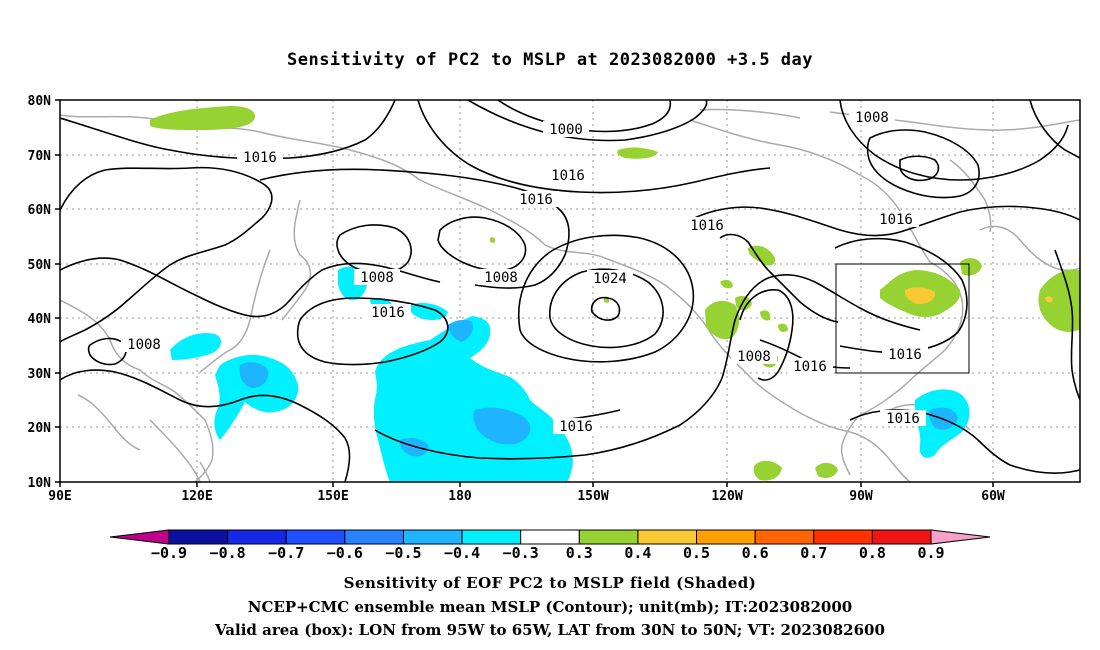 The image size is (1100, 650). What do you see at coordinates (40, 374) in the screenshot?
I see `lat-label: 30N` at bounding box center [40, 374].